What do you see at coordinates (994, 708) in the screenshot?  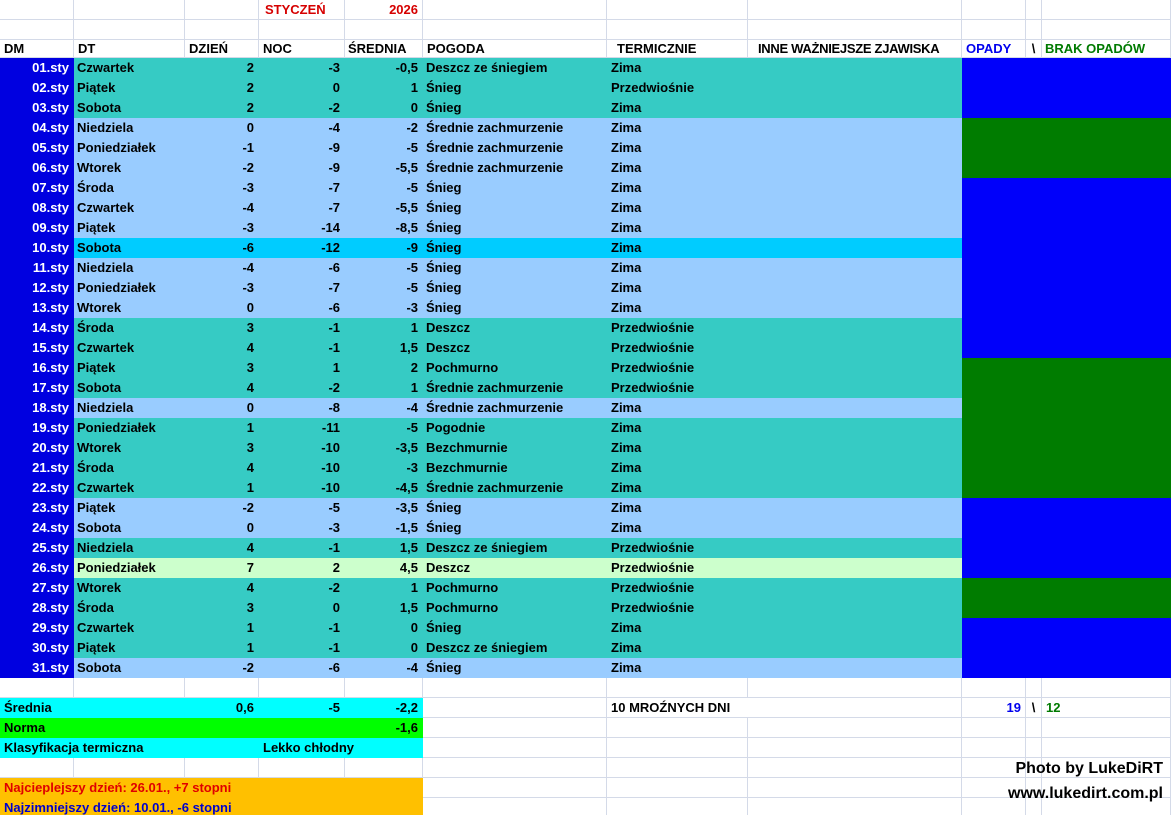 I see `precip-days-count: 19` at bounding box center [994, 708].